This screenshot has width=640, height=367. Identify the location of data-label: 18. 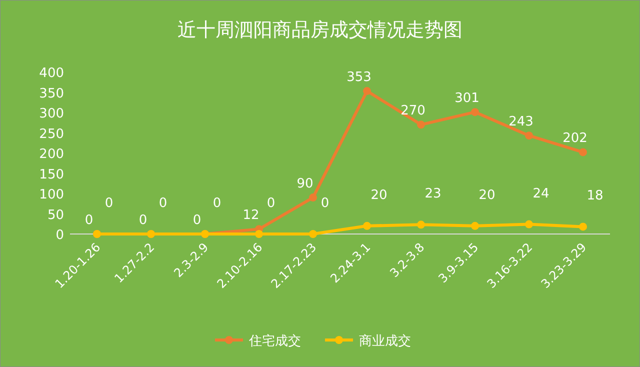
(595, 196).